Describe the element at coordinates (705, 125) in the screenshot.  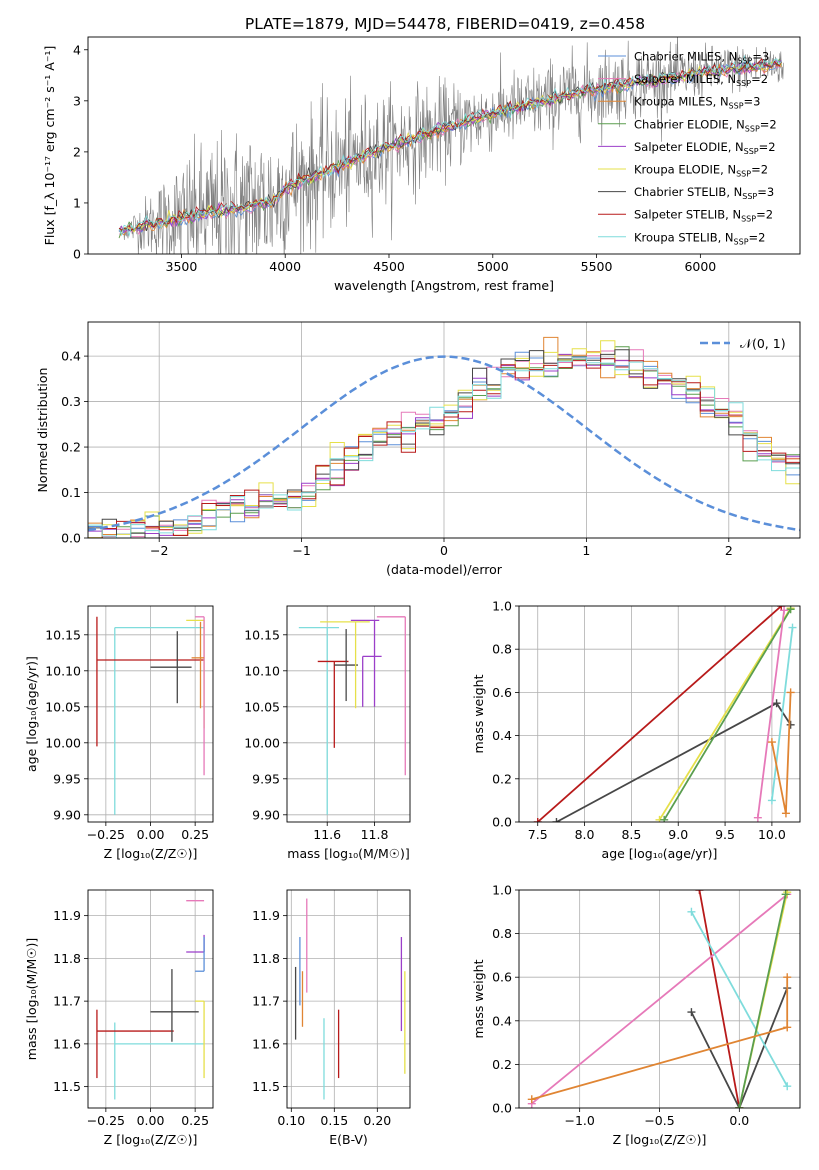
I see `legend-entry: Chabrier ELODIE, NSSP=2` at that location.